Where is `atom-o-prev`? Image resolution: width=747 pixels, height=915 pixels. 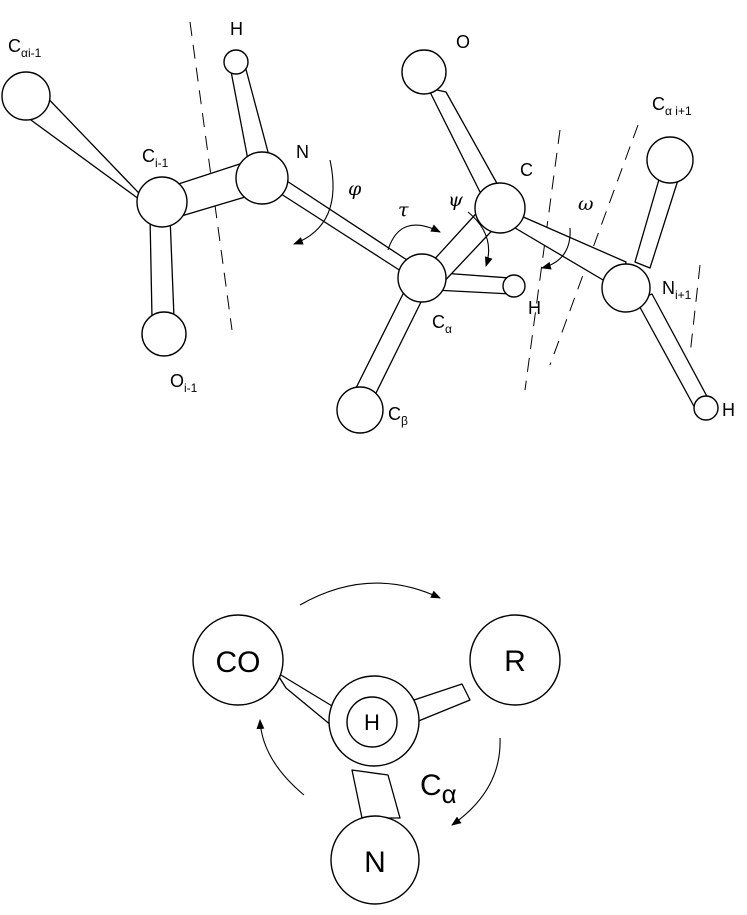 atom-o-prev is located at coordinates (164, 334).